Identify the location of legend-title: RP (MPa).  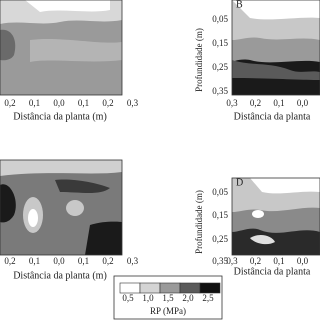
(168, 311).